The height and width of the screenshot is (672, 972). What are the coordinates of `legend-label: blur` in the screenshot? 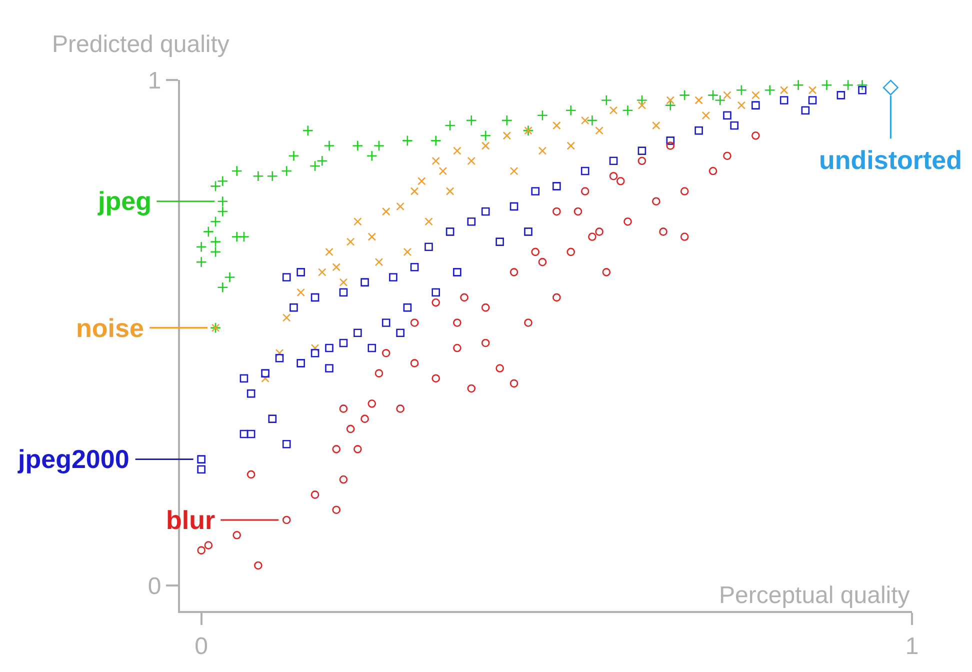 It's located at (191, 520).